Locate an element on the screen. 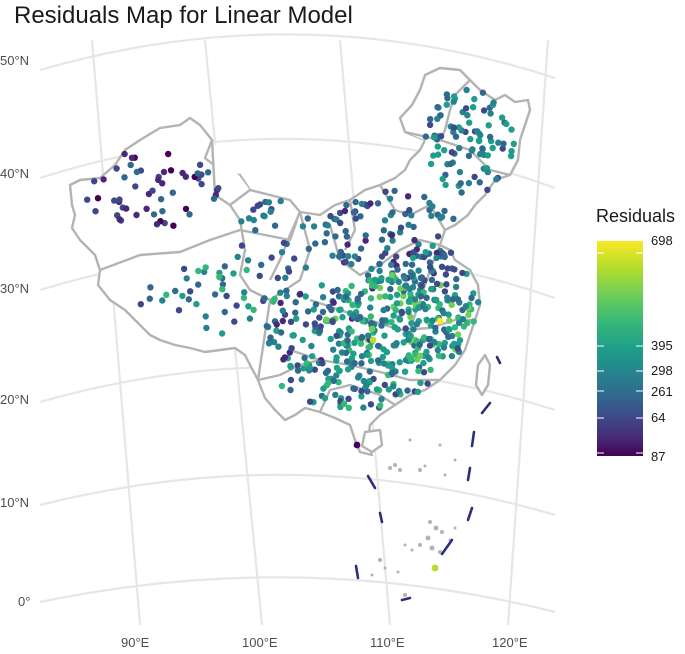 The height and width of the screenshot is (654, 685). legend-tick: 298 is located at coordinates (662, 370).